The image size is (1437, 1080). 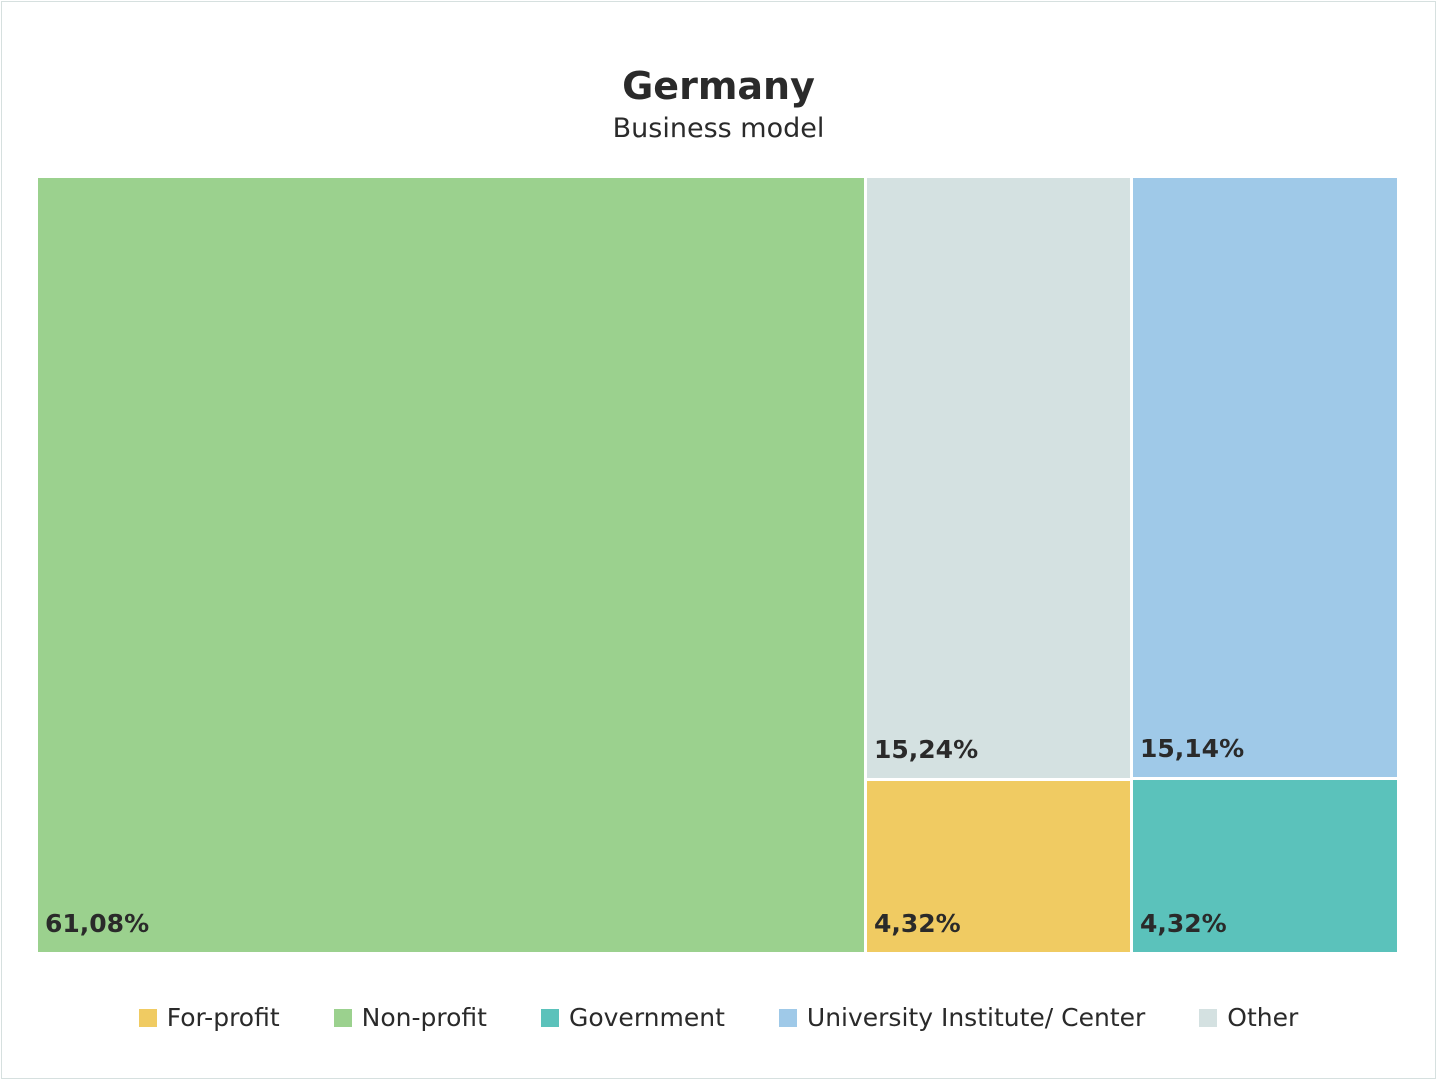 I want to click on legend-item: Other, so click(x=1248, y=1017).